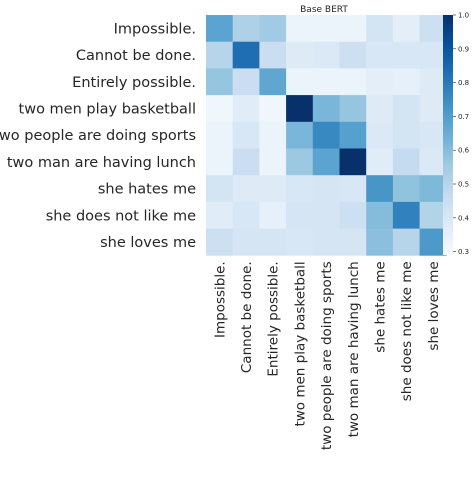 Image resolution: width=474 pixels, height=494 pixels. I want to click on heatmap-cell-r7-c1, so click(246, 215).